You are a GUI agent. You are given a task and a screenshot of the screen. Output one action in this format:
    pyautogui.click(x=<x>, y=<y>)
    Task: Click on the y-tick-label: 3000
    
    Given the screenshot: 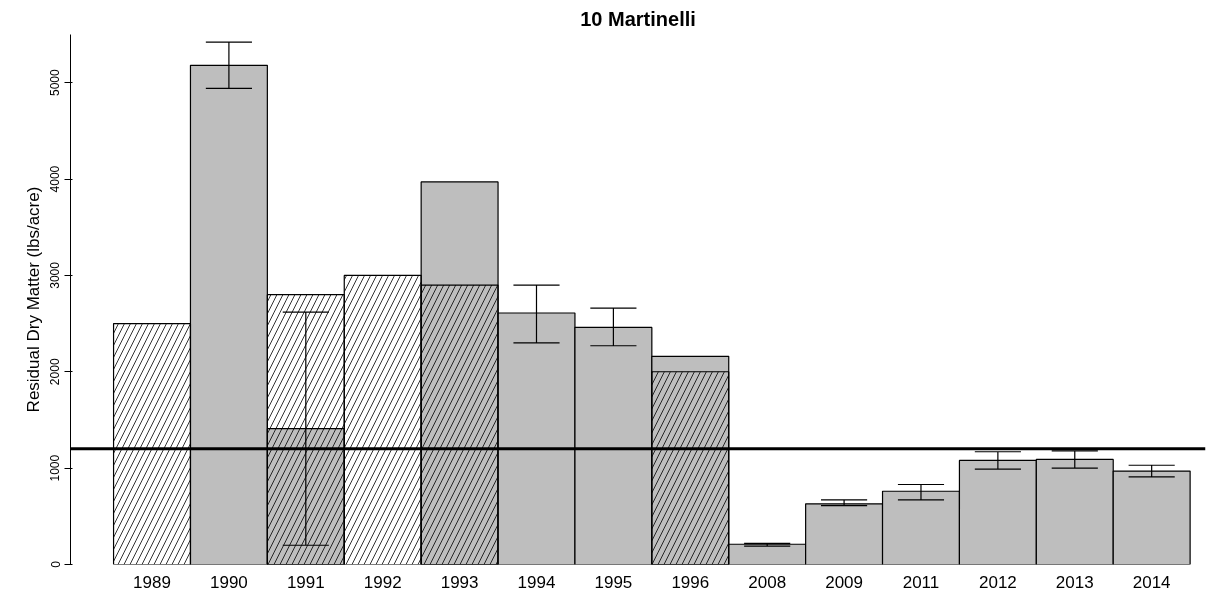 What is the action you would take?
    pyautogui.click(x=55, y=275)
    